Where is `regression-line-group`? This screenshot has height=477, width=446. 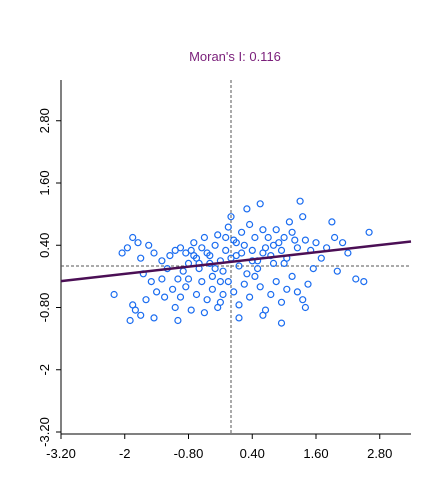
regression-line-group is located at coordinates (236, 261).